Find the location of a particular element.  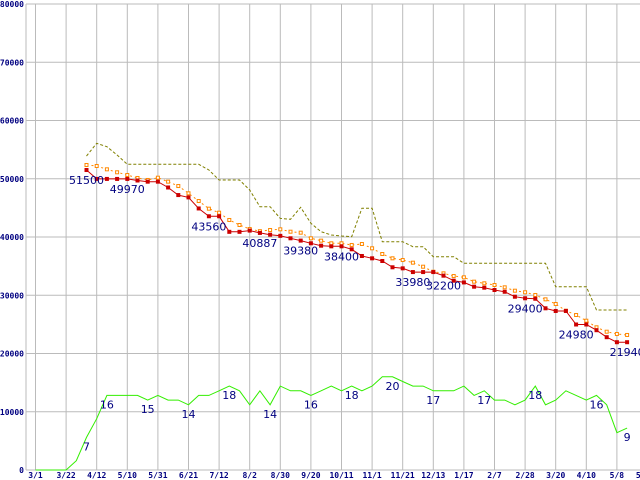

price-data-label: 40887 is located at coordinates (259, 243).